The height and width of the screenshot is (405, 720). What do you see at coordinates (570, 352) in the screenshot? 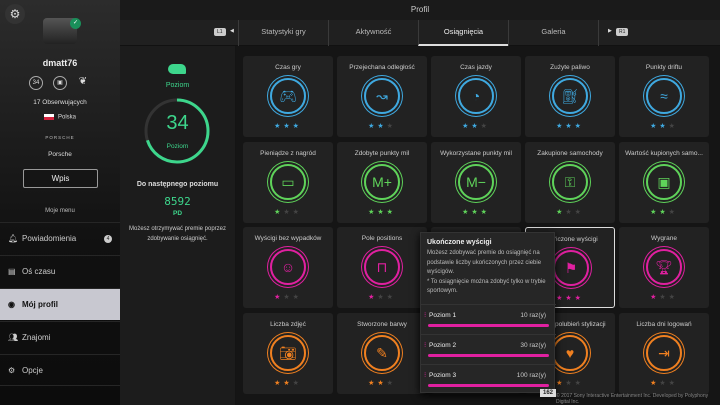
I see `liked-car-icon: ♥` at bounding box center [570, 352].